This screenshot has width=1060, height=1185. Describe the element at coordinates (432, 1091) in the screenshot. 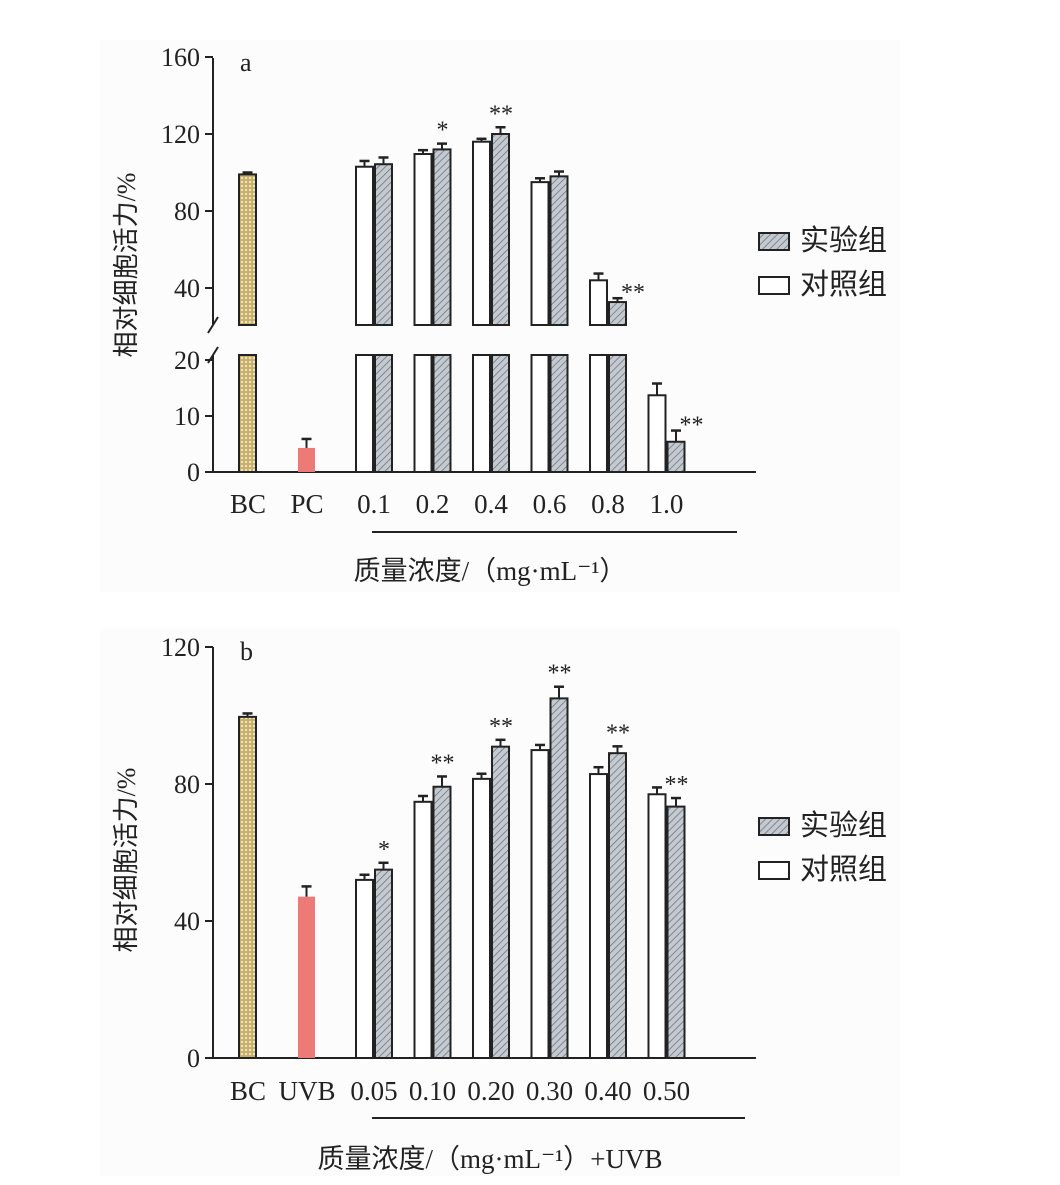

I see `x-tick-label: 0.10` at that location.